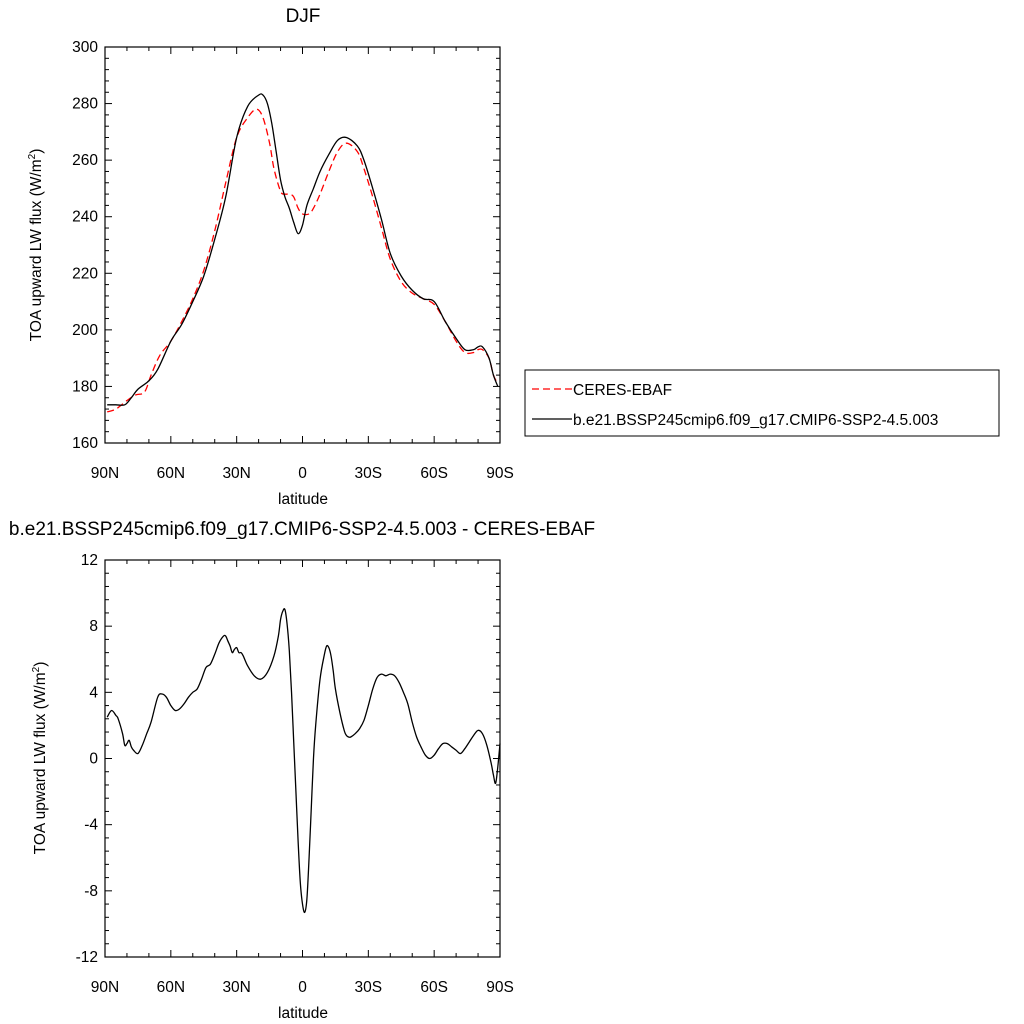  I want to click on bottom-panel-y-label-superscript: 2, so click(36, 669).